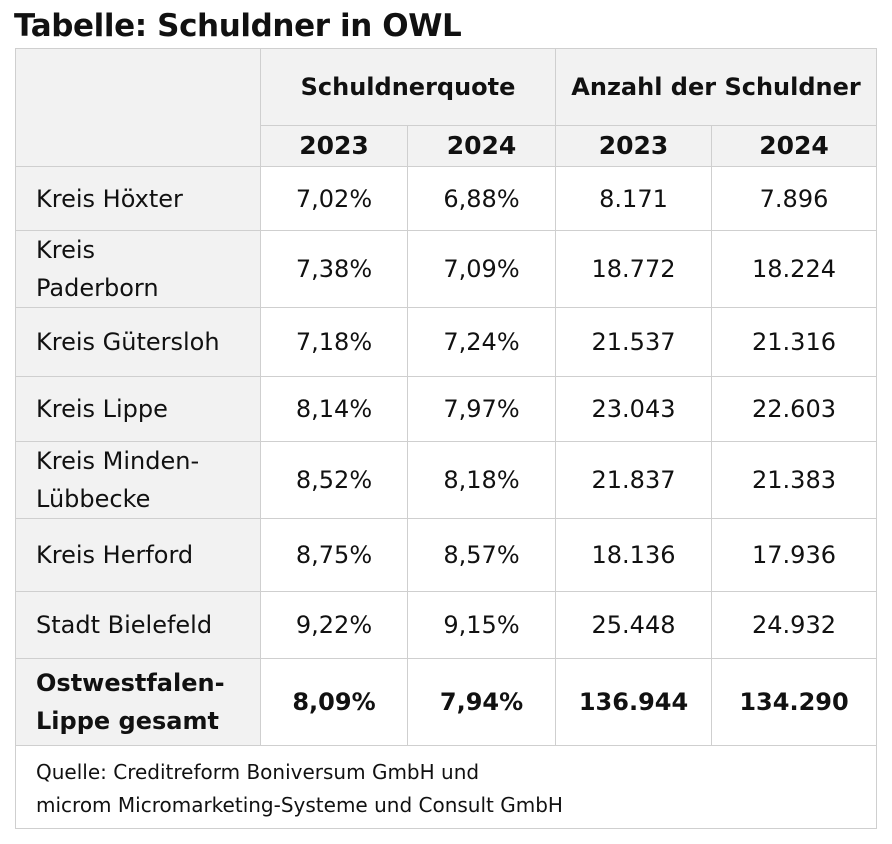 This screenshot has width=892, height=844. What do you see at coordinates (634, 625) in the screenshot?
I see `cell-count-2023: 25.448` at bounding box center [634, 625].